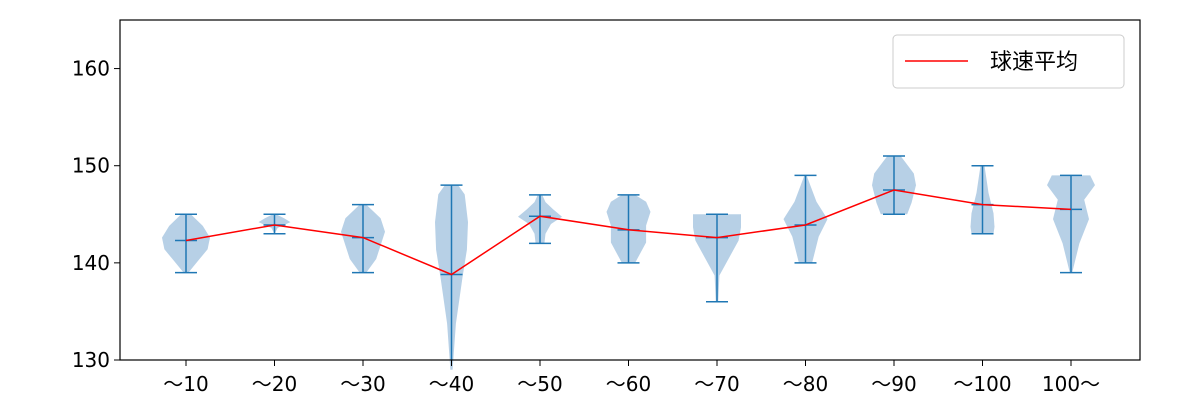 The image size is (1200, 400). What do you see at coordinates (1034, 62) in the screenshot?
I see `legend-label: 球速平均` at bounding box center [1034, 62].